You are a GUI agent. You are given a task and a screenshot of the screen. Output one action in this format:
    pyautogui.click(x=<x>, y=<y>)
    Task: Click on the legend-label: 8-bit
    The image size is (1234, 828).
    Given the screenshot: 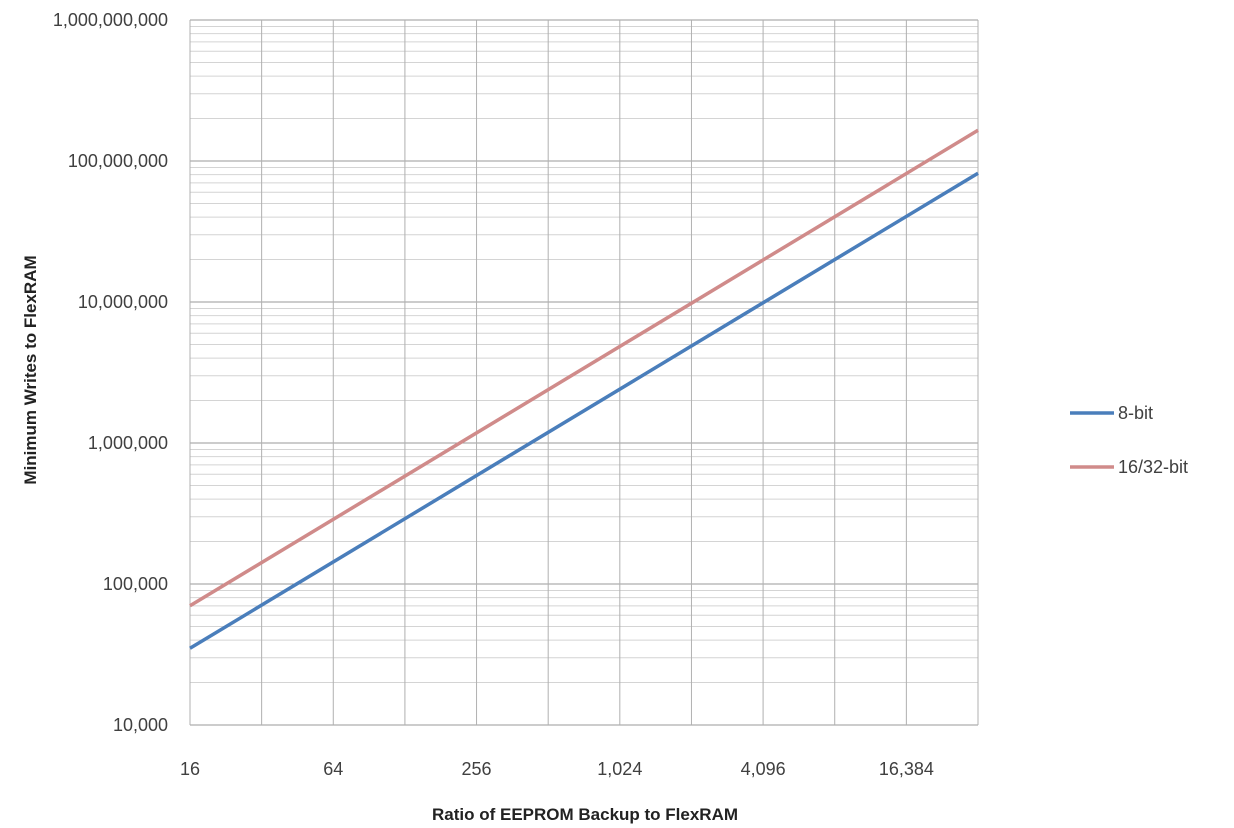 What is the action you would take?
    pyautogui.click(x=1135, y=413)
    